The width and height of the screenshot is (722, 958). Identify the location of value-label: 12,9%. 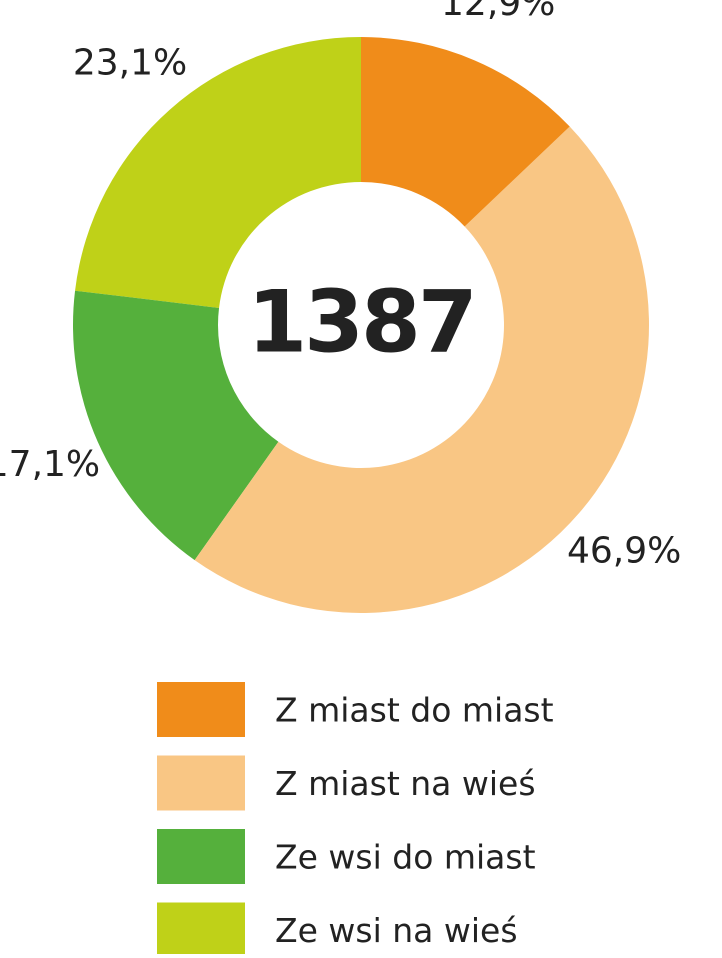
(498, 12).